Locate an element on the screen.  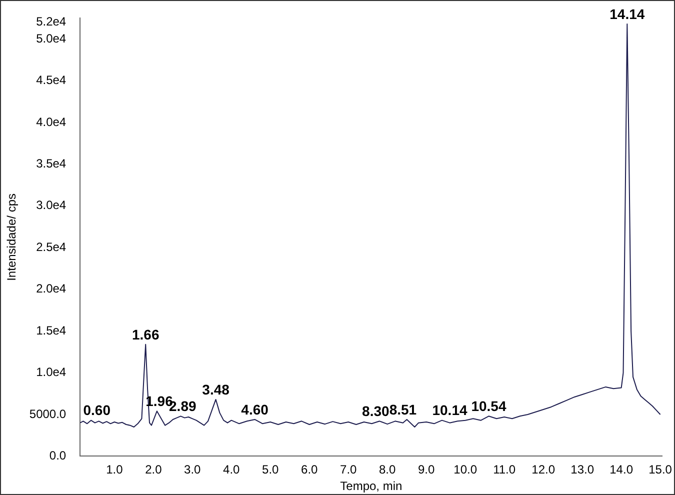
y-tick-label: 3.0e4 is located at coordinates (51, 205).